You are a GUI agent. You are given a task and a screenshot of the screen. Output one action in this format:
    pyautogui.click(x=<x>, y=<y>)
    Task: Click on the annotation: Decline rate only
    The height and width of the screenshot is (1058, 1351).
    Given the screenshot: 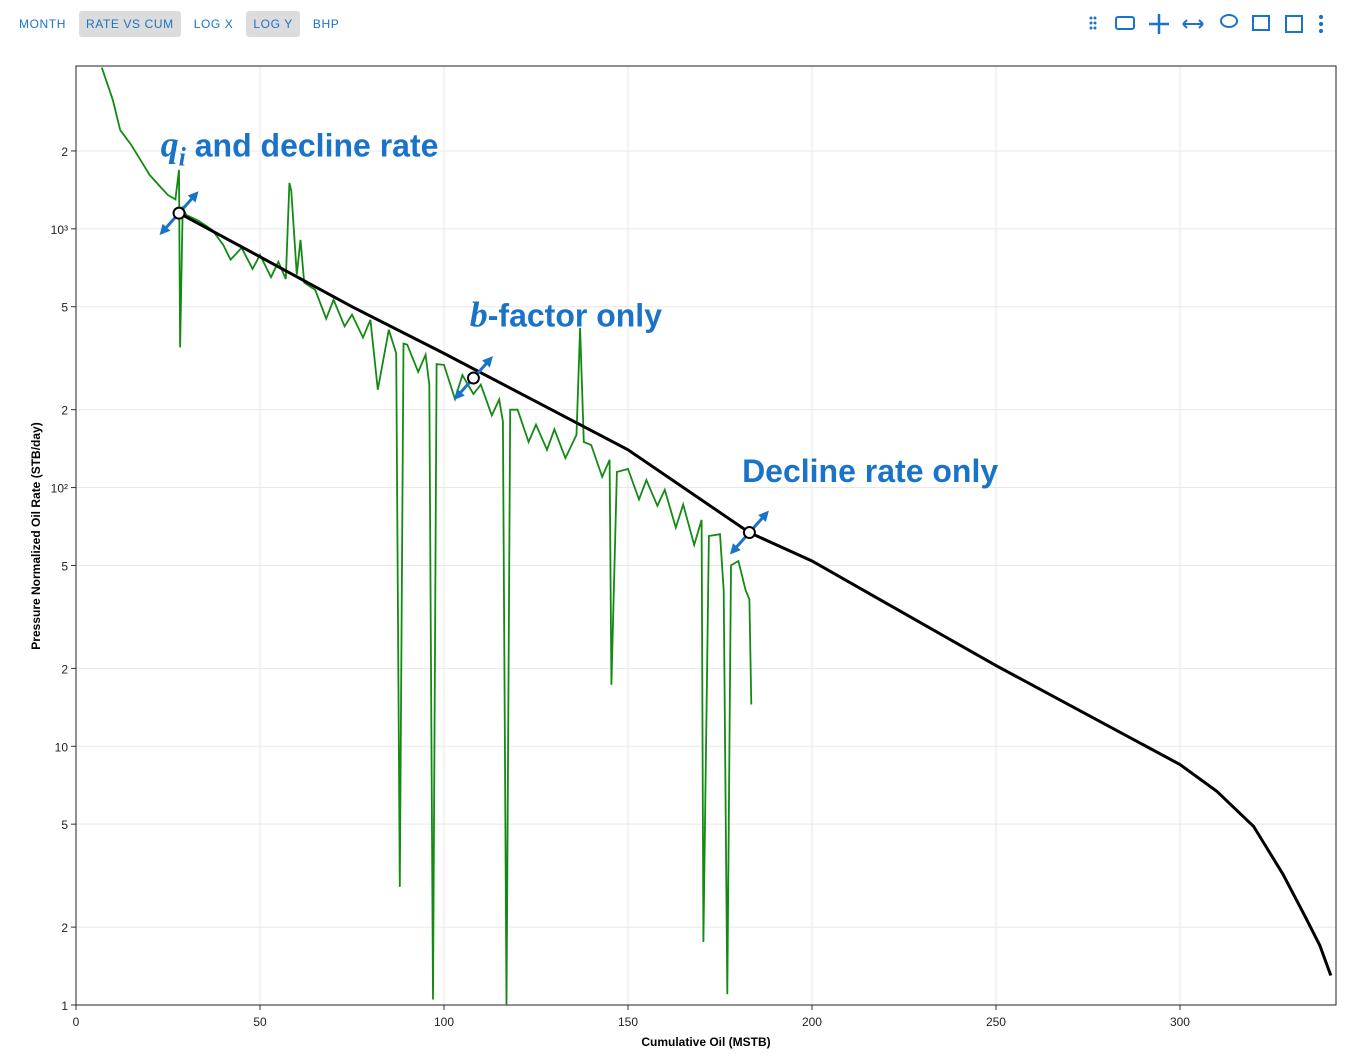 What is the action you would take?
    pyautogui.click(x=870, y=471)
    